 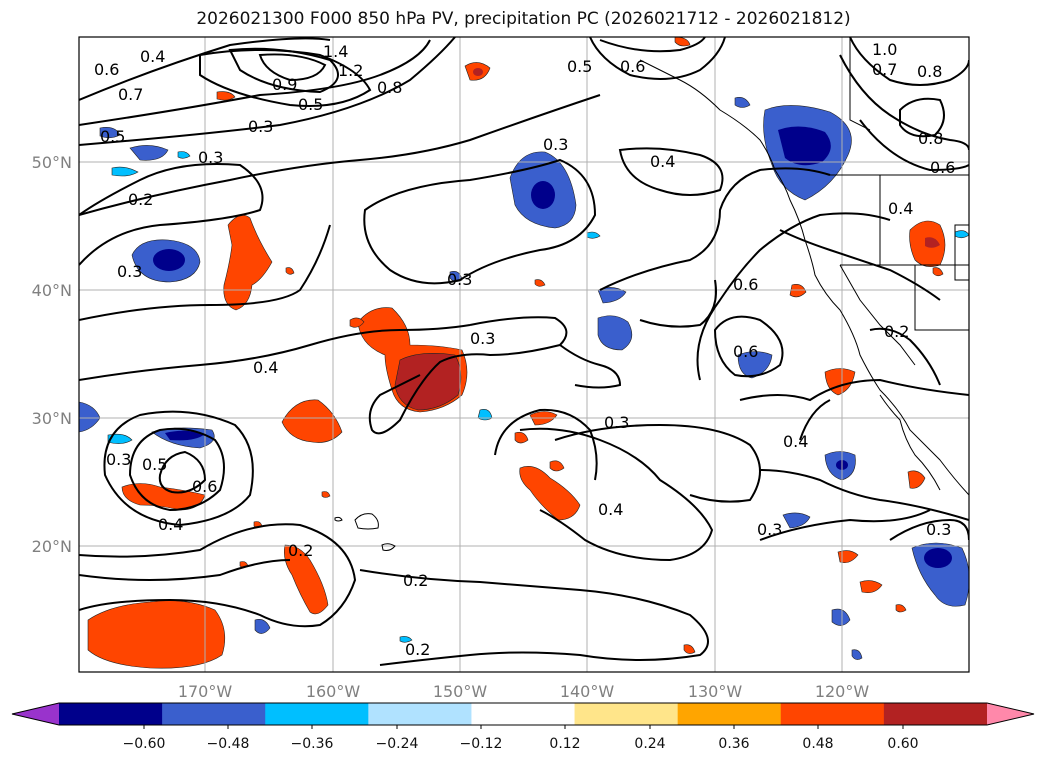 I want to click on colorbar-tick-label: 0.36, so click(x=733, y=744).